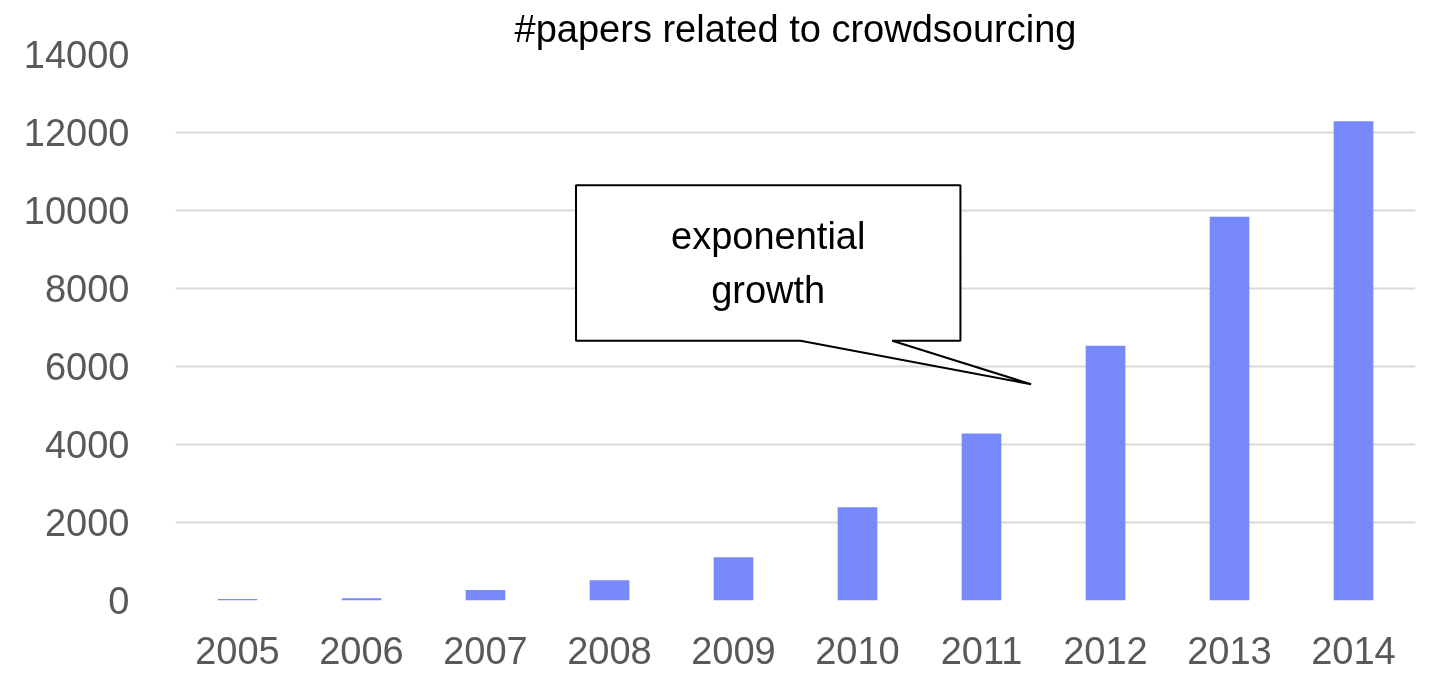 This screenshot has height=695, width=1431. I want to click on y-tick-label: 10000, so click(76, 211).